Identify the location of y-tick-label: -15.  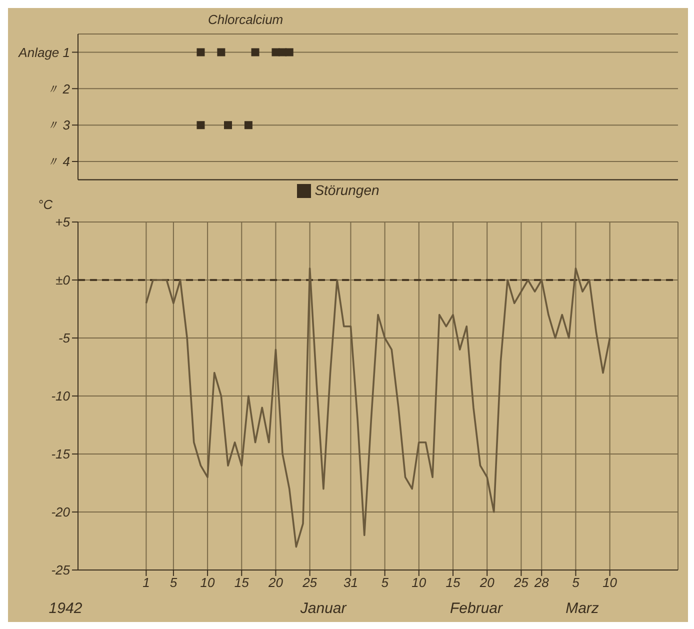
(61, 454).